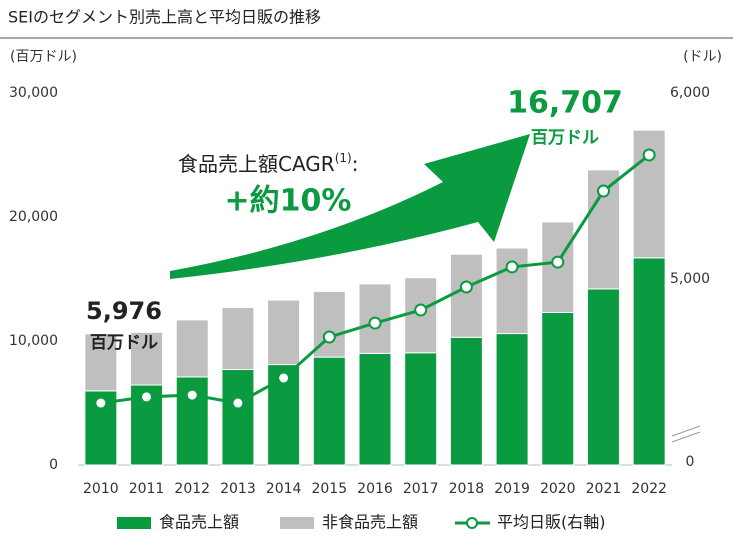 Image resolution: width=733 pixels, height=552 pixels. Describe the element at coordinates (551, 522) in the screenshot. I see `legend-label: 平均日販(右軸)` at that location.